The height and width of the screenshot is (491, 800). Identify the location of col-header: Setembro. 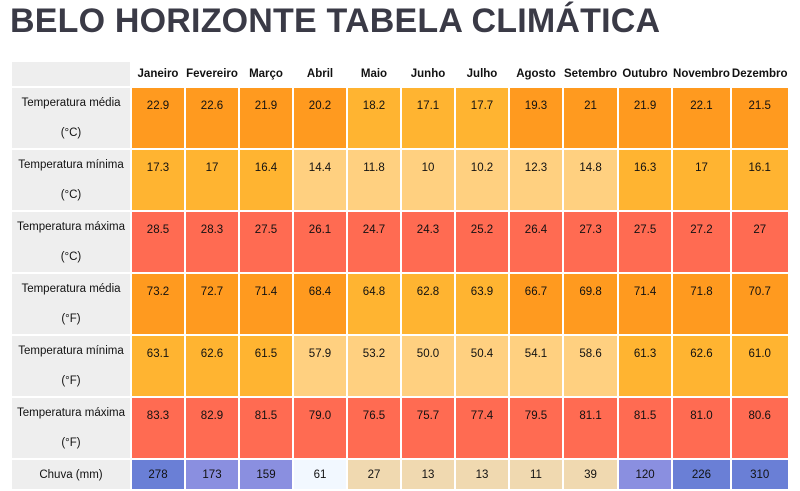
(591, 74).